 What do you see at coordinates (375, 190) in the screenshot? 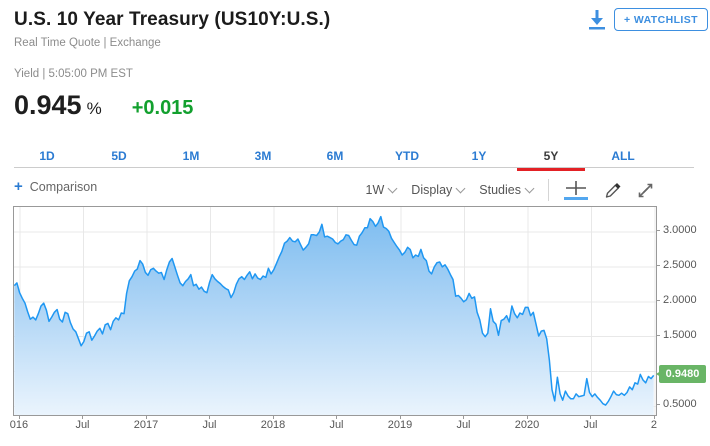
I see `interval-label: 1W` at bounding box center [375, 190].